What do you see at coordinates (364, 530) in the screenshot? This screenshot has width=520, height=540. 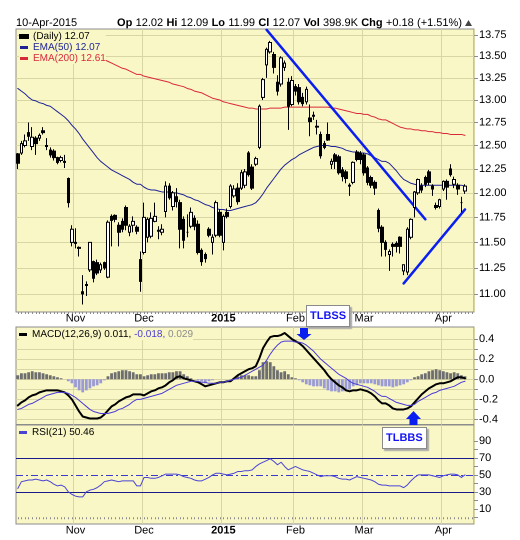 I see `x-tick-label: Mar` at bounding box center [364, 530].